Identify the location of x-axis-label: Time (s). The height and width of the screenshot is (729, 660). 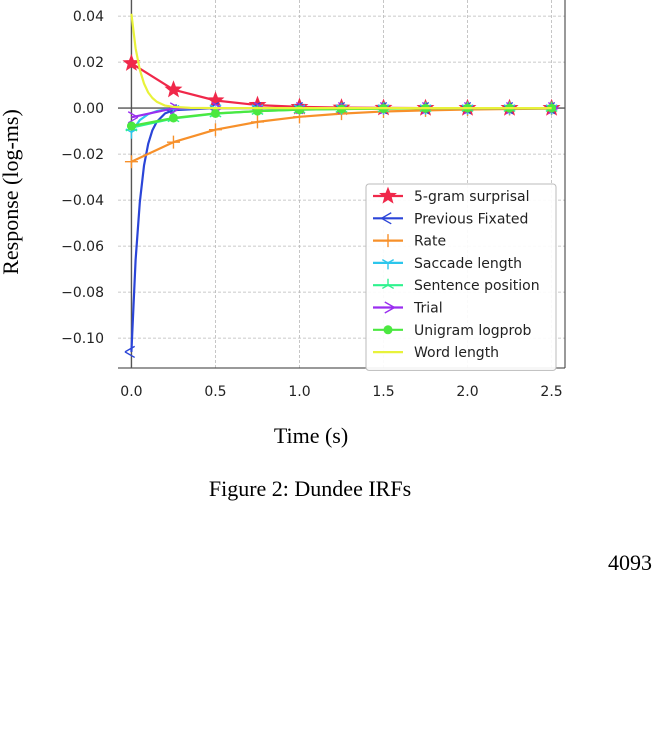
(311, 435).